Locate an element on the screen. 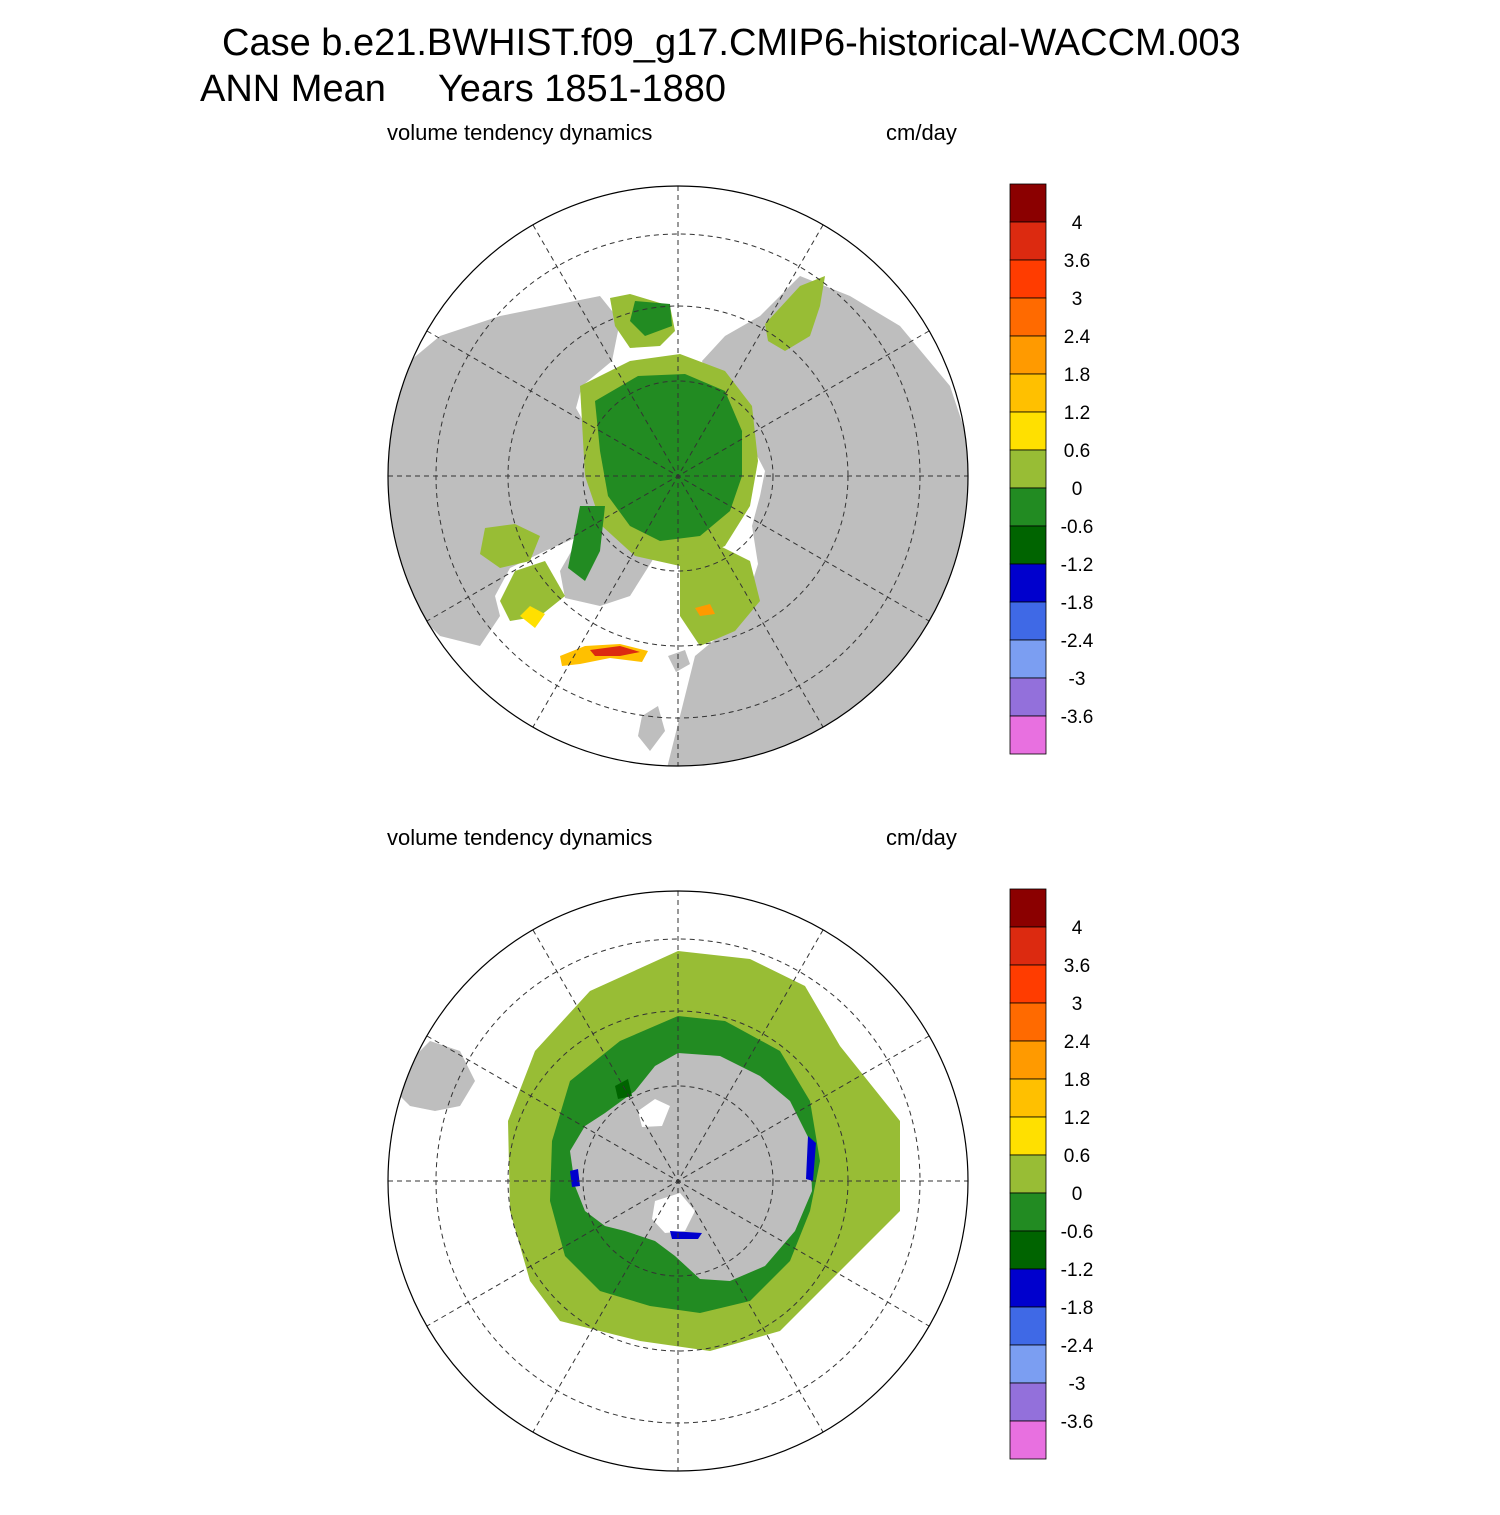 The width and height of the screenshot is (1500, 1515). north-america-land is located at coordinates (504, 471).